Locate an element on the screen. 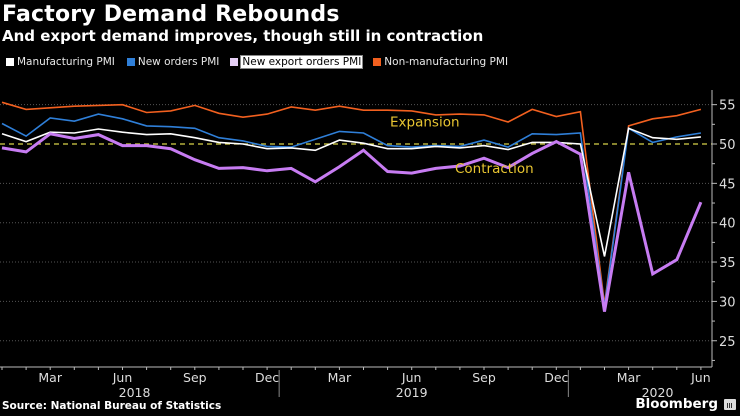 The height and width of the screenshot is (416, 740). legend-item-manufacturing-pmi: Manufacturing PMI is located at coordinates (60, 62).